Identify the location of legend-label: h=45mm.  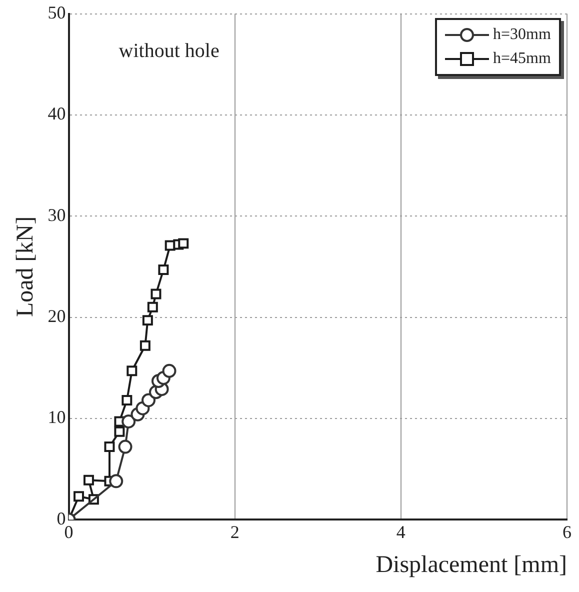
(522, 58).